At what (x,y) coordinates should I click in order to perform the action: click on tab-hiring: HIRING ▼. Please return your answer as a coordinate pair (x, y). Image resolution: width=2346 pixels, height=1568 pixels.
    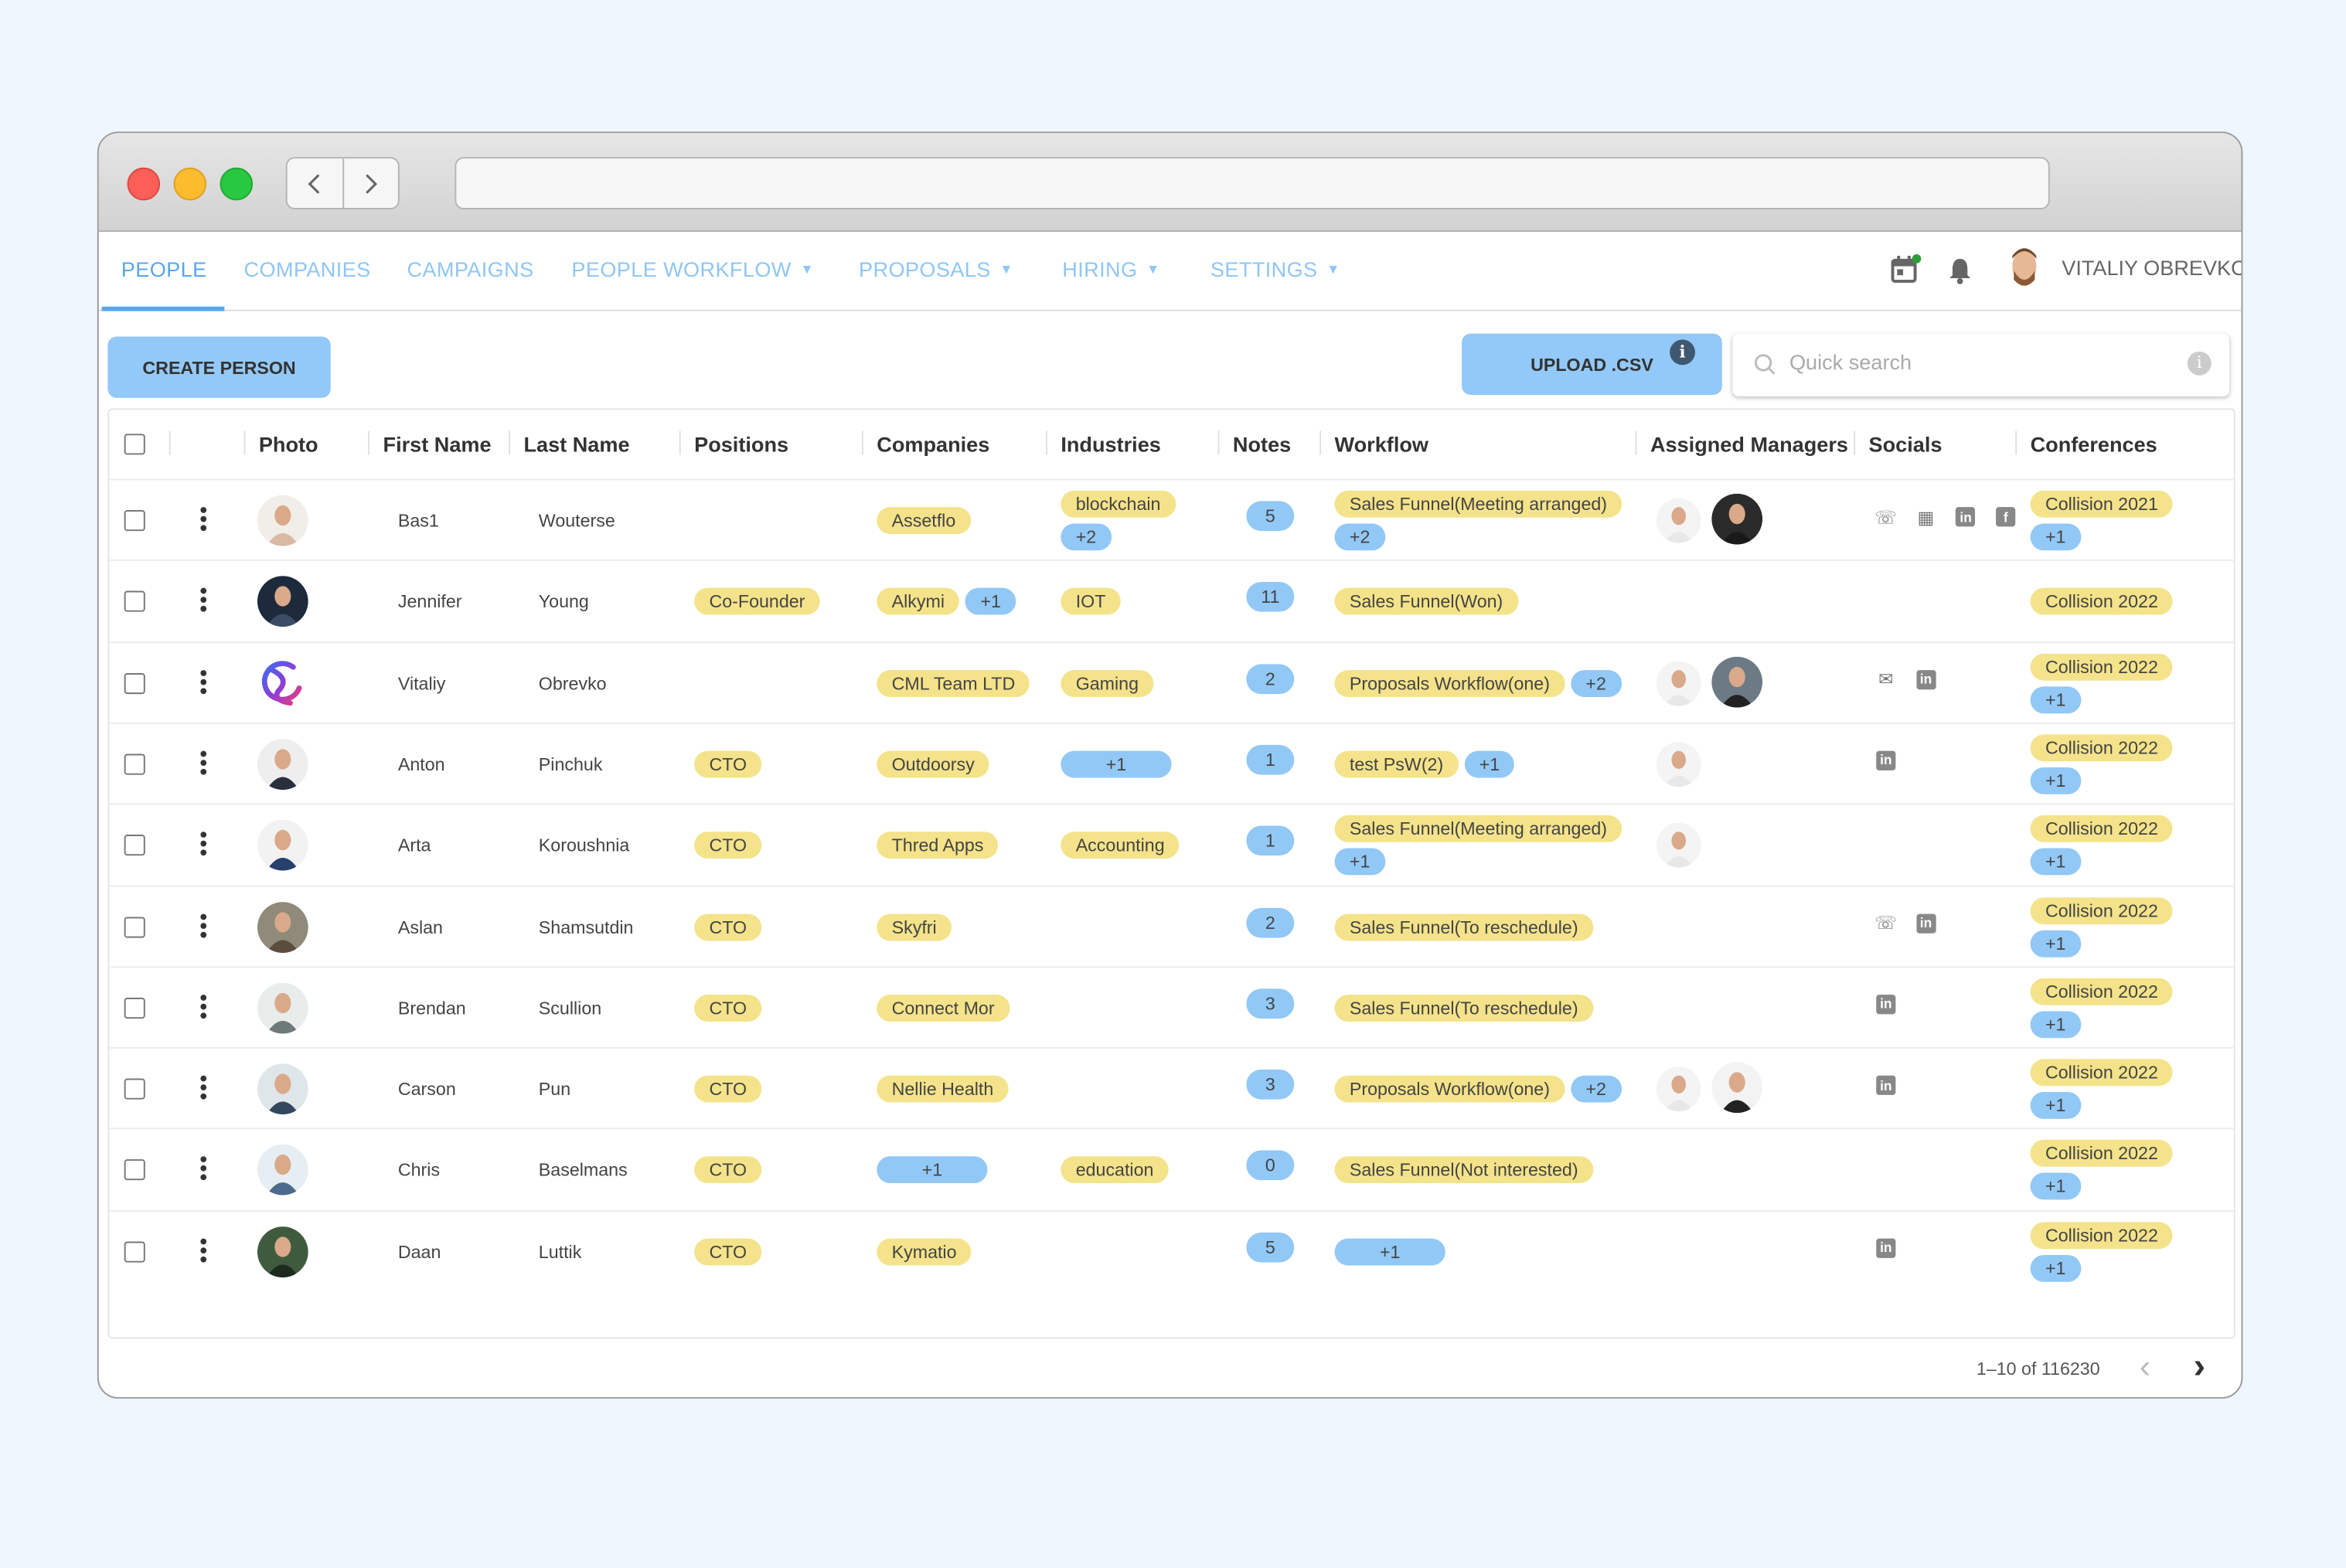
    Looking at the image, I should click on (1110, 269).